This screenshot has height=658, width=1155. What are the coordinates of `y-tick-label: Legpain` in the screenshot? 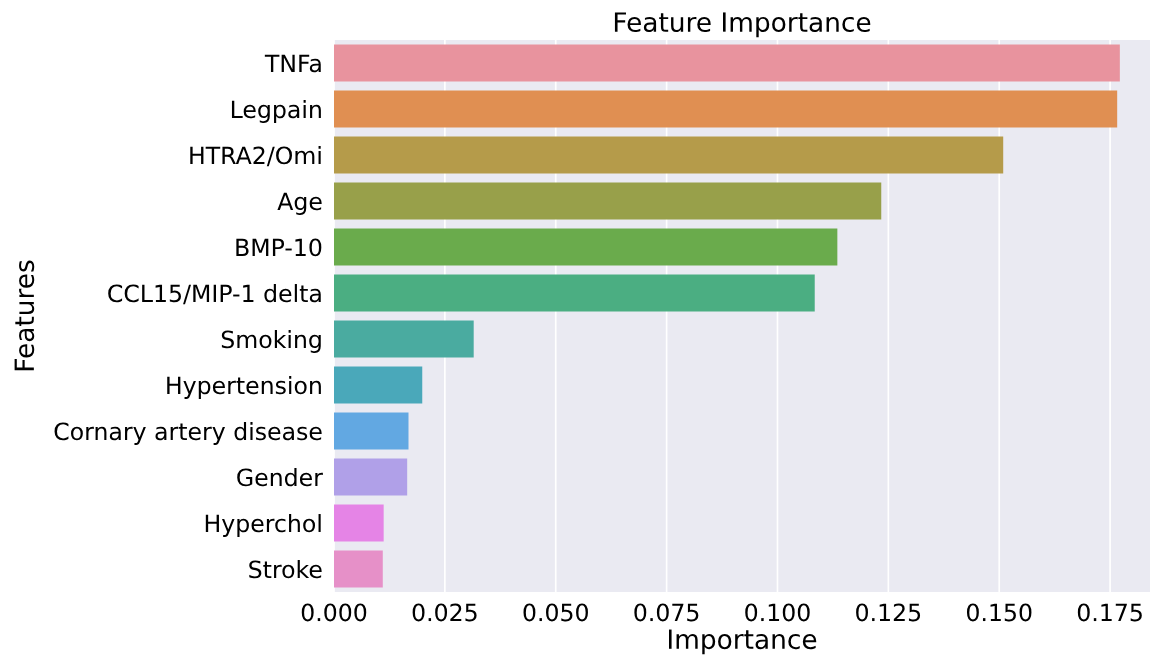 It's located at (276, 111).